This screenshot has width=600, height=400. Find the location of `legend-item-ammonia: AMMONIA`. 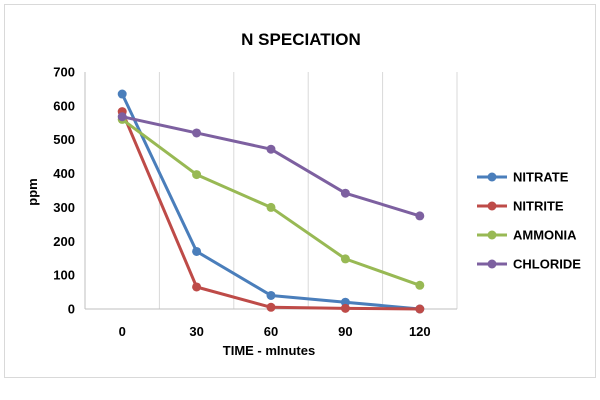

legend-item-ammonia: AMMONIA is located at coordinates (527, 235).